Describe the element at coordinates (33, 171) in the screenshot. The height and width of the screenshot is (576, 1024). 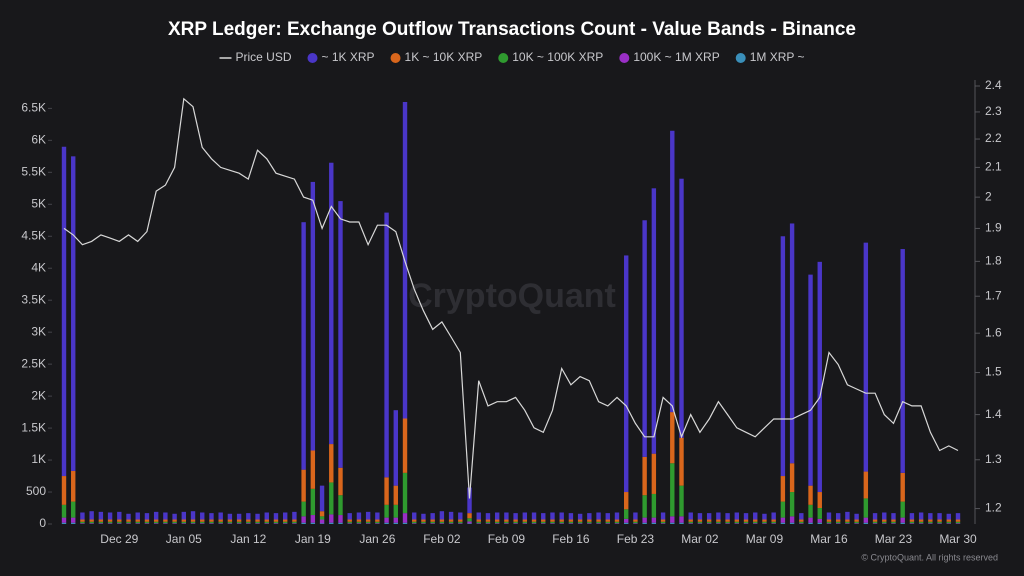
I see `y-tick-label: 5.5K` at that location.